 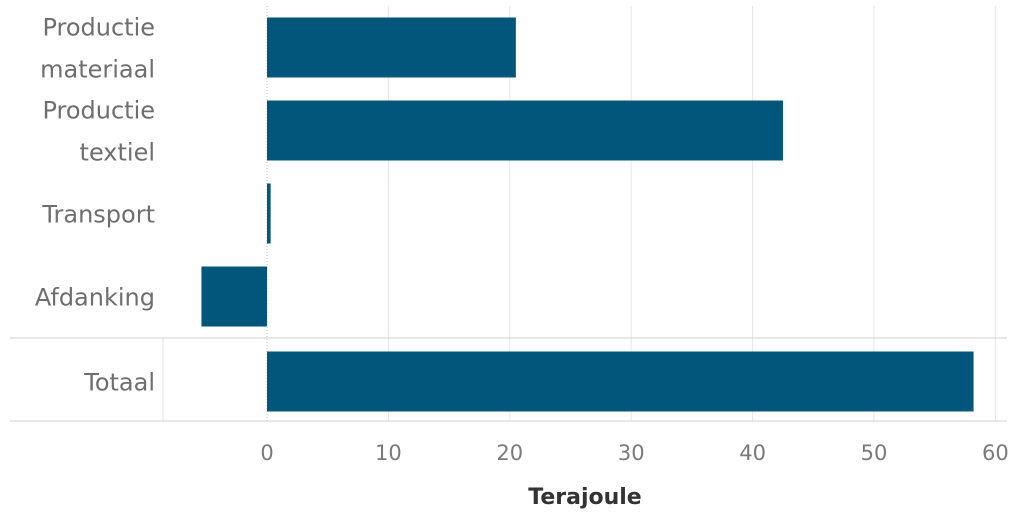 What do you see at coordinates (525, 130) in the screenshot?
I see `bar-productie-textiel` at bounding box center [525, 130].